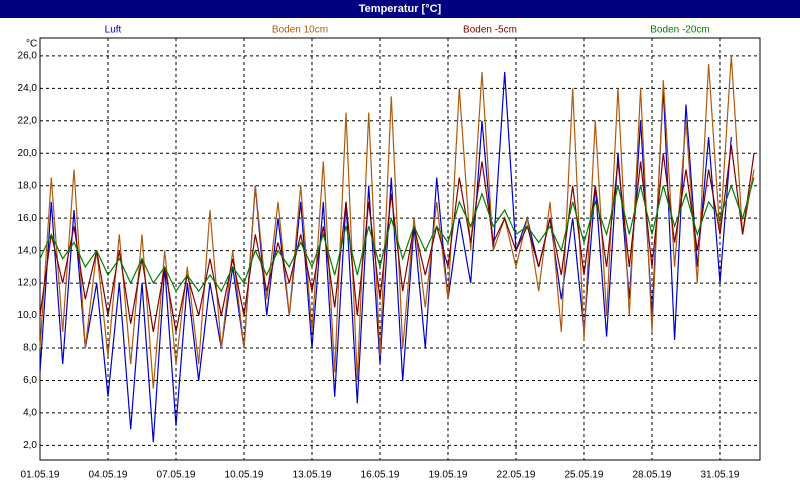  I want to click on y-tick-label: 20,0, so click(28, 153).